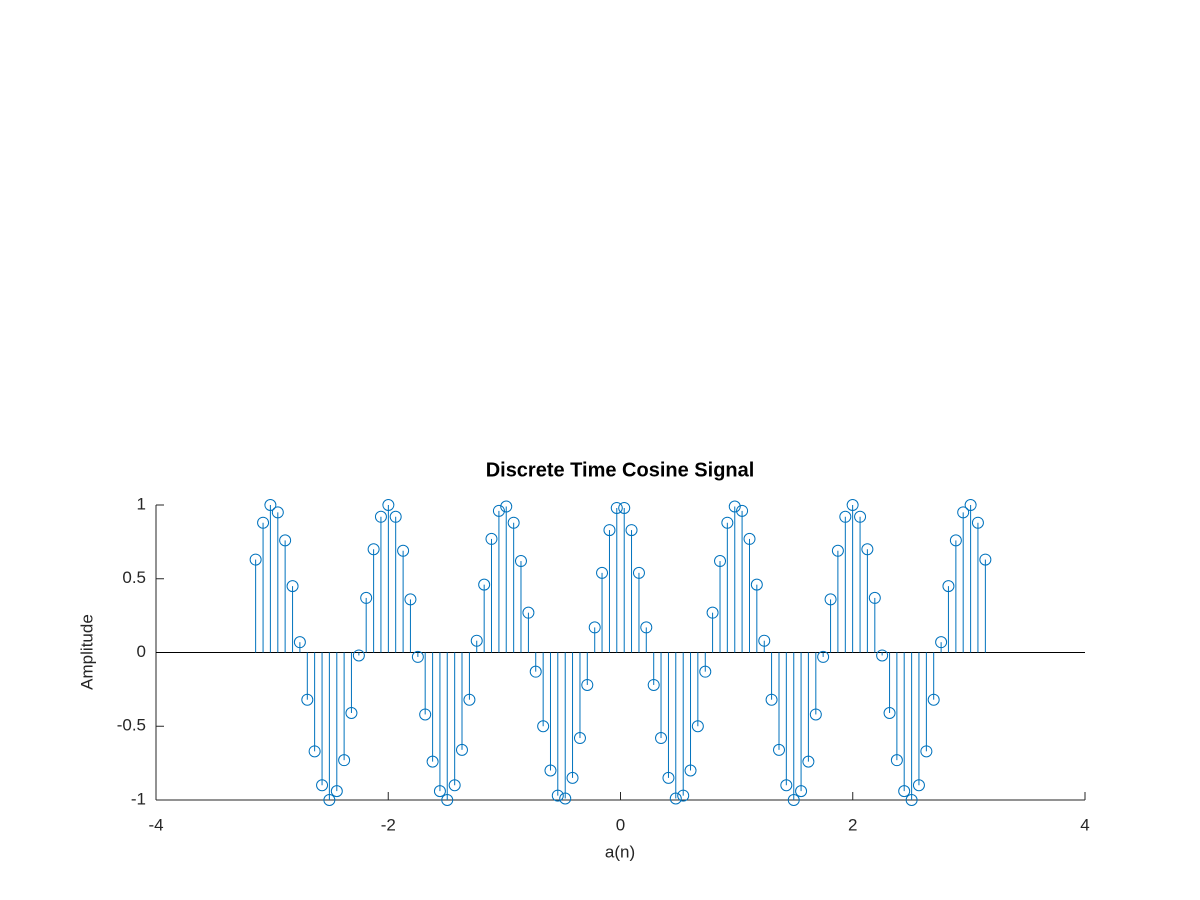 The height and width of the screenshot is (900, 1200). What do you see at coordinates (1084, 824) in the screenshot?
I see `x-tick-label: 4` at bounding box center [1084, 824].